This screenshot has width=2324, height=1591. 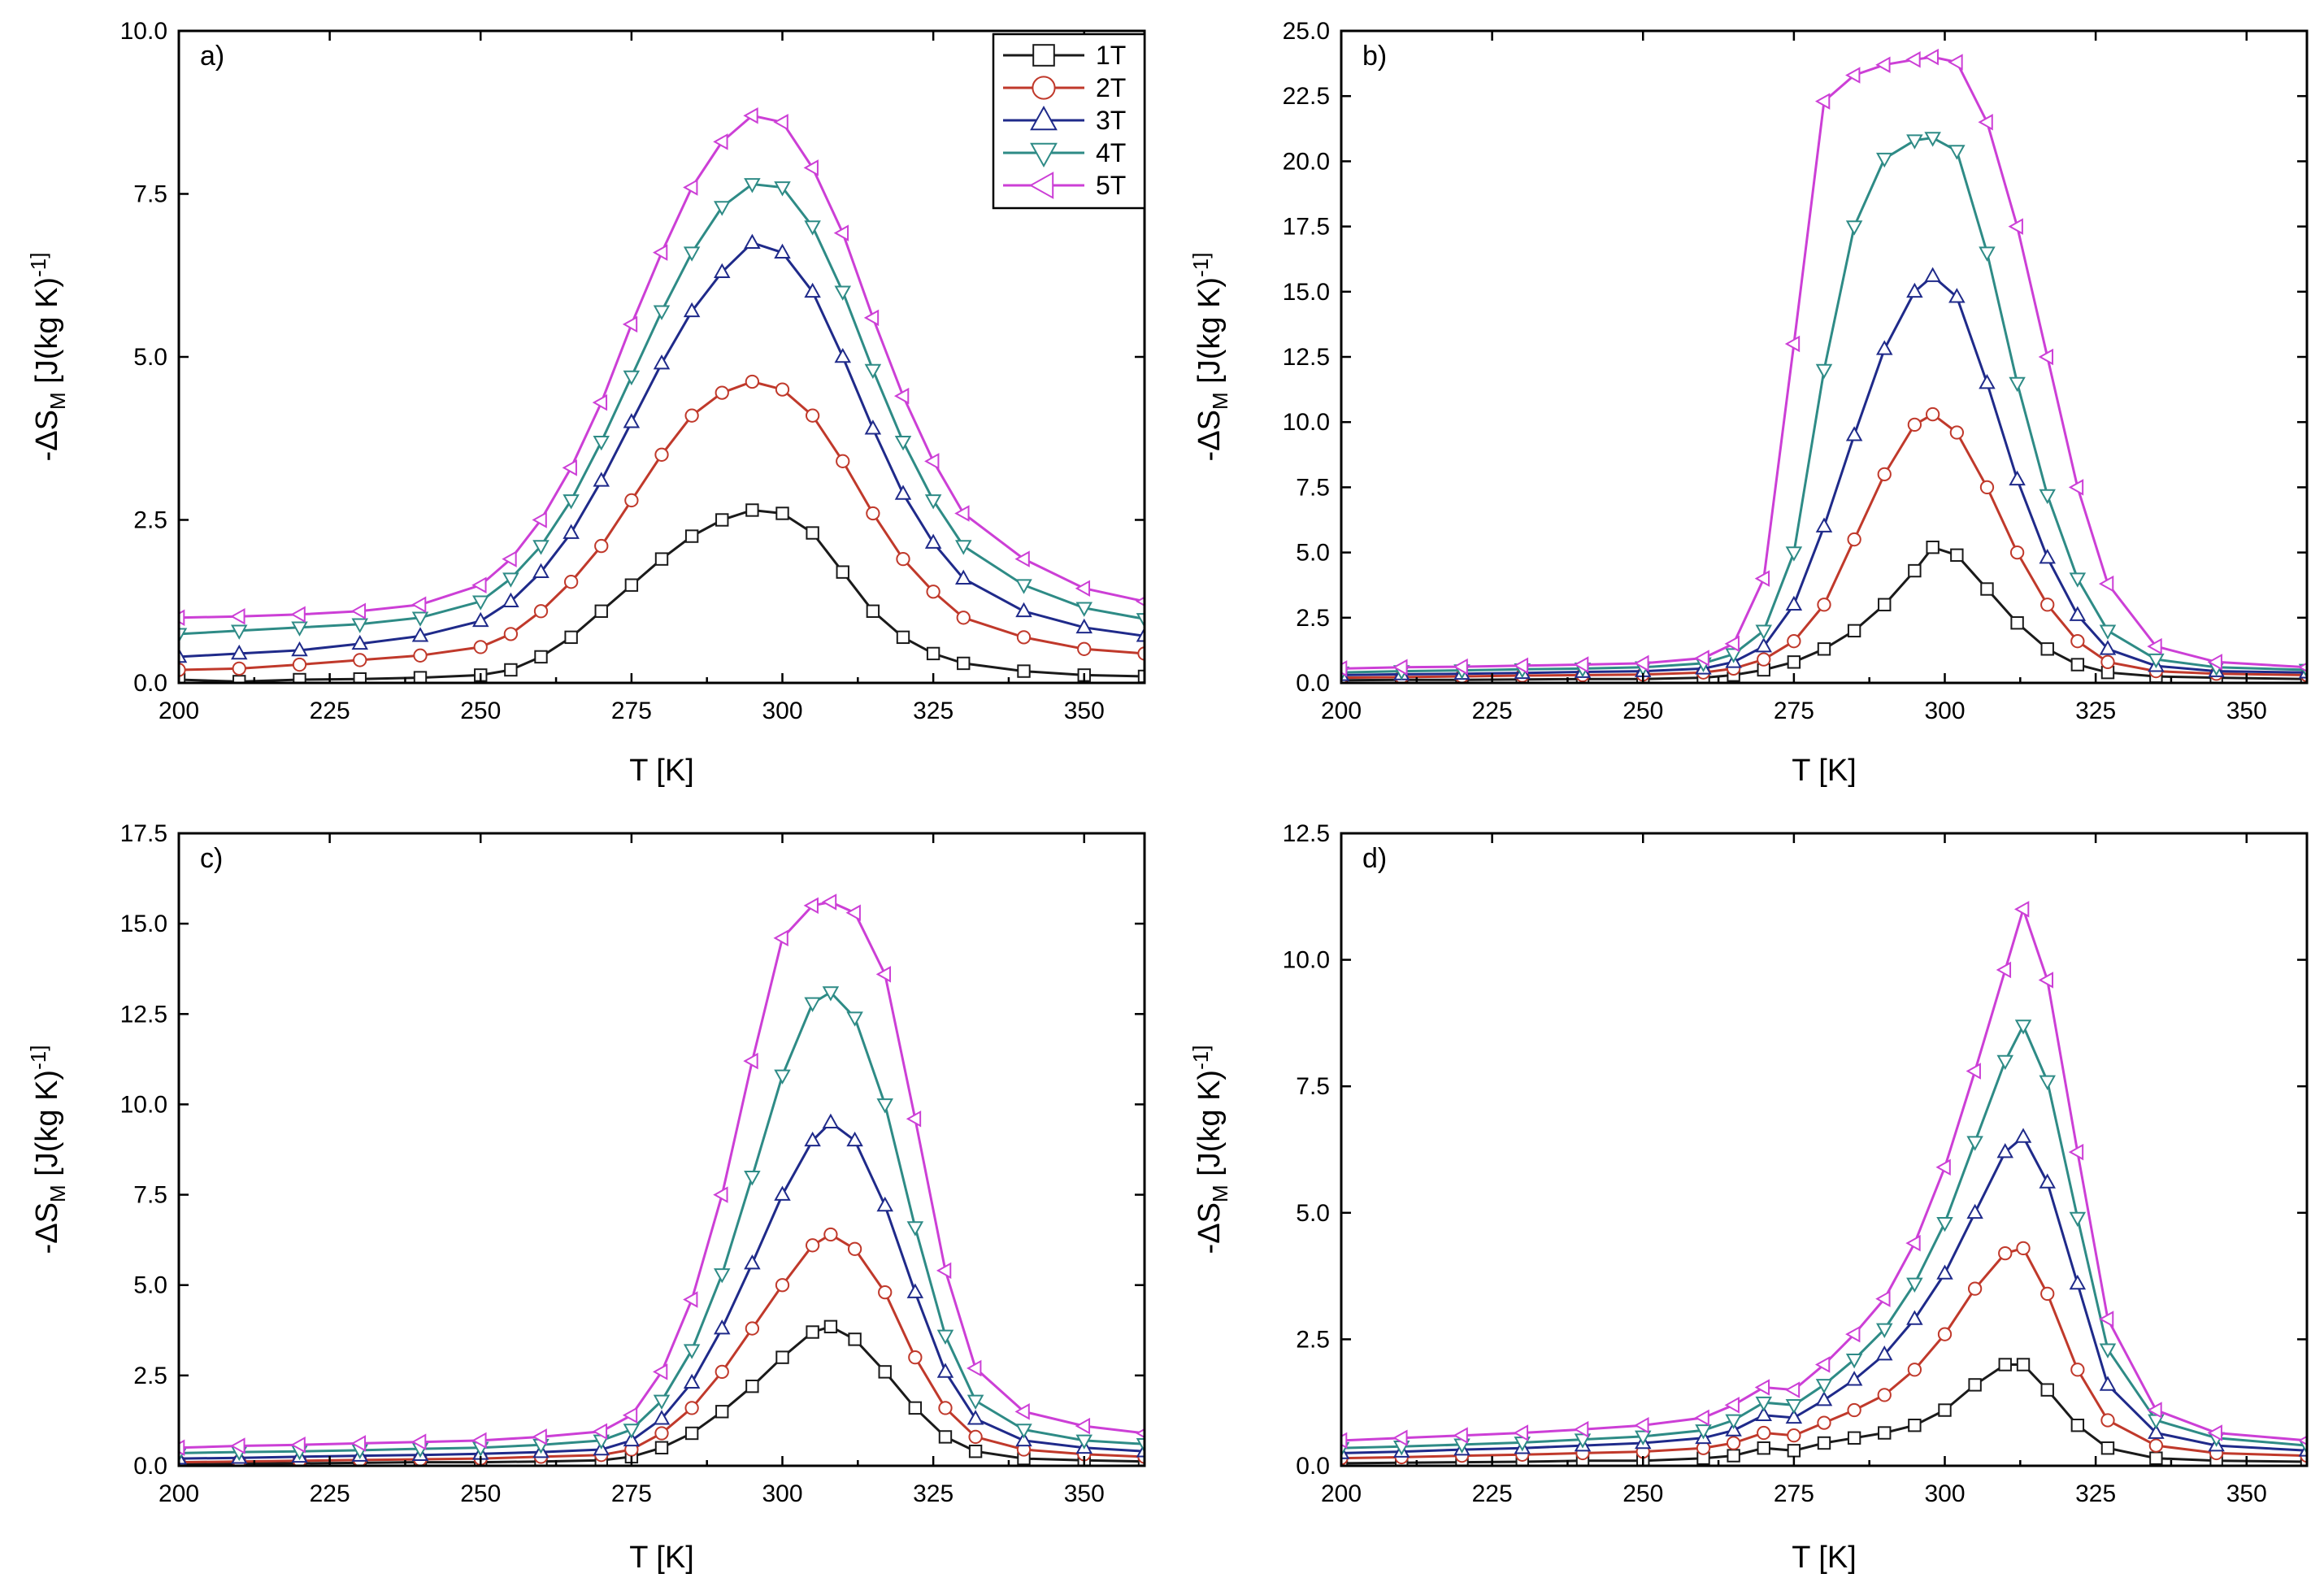 What do you see at coordinates (1306, 833) in the screenshot?
I see `y-tick-label: 12.5` at bounding box center [1306, 833].